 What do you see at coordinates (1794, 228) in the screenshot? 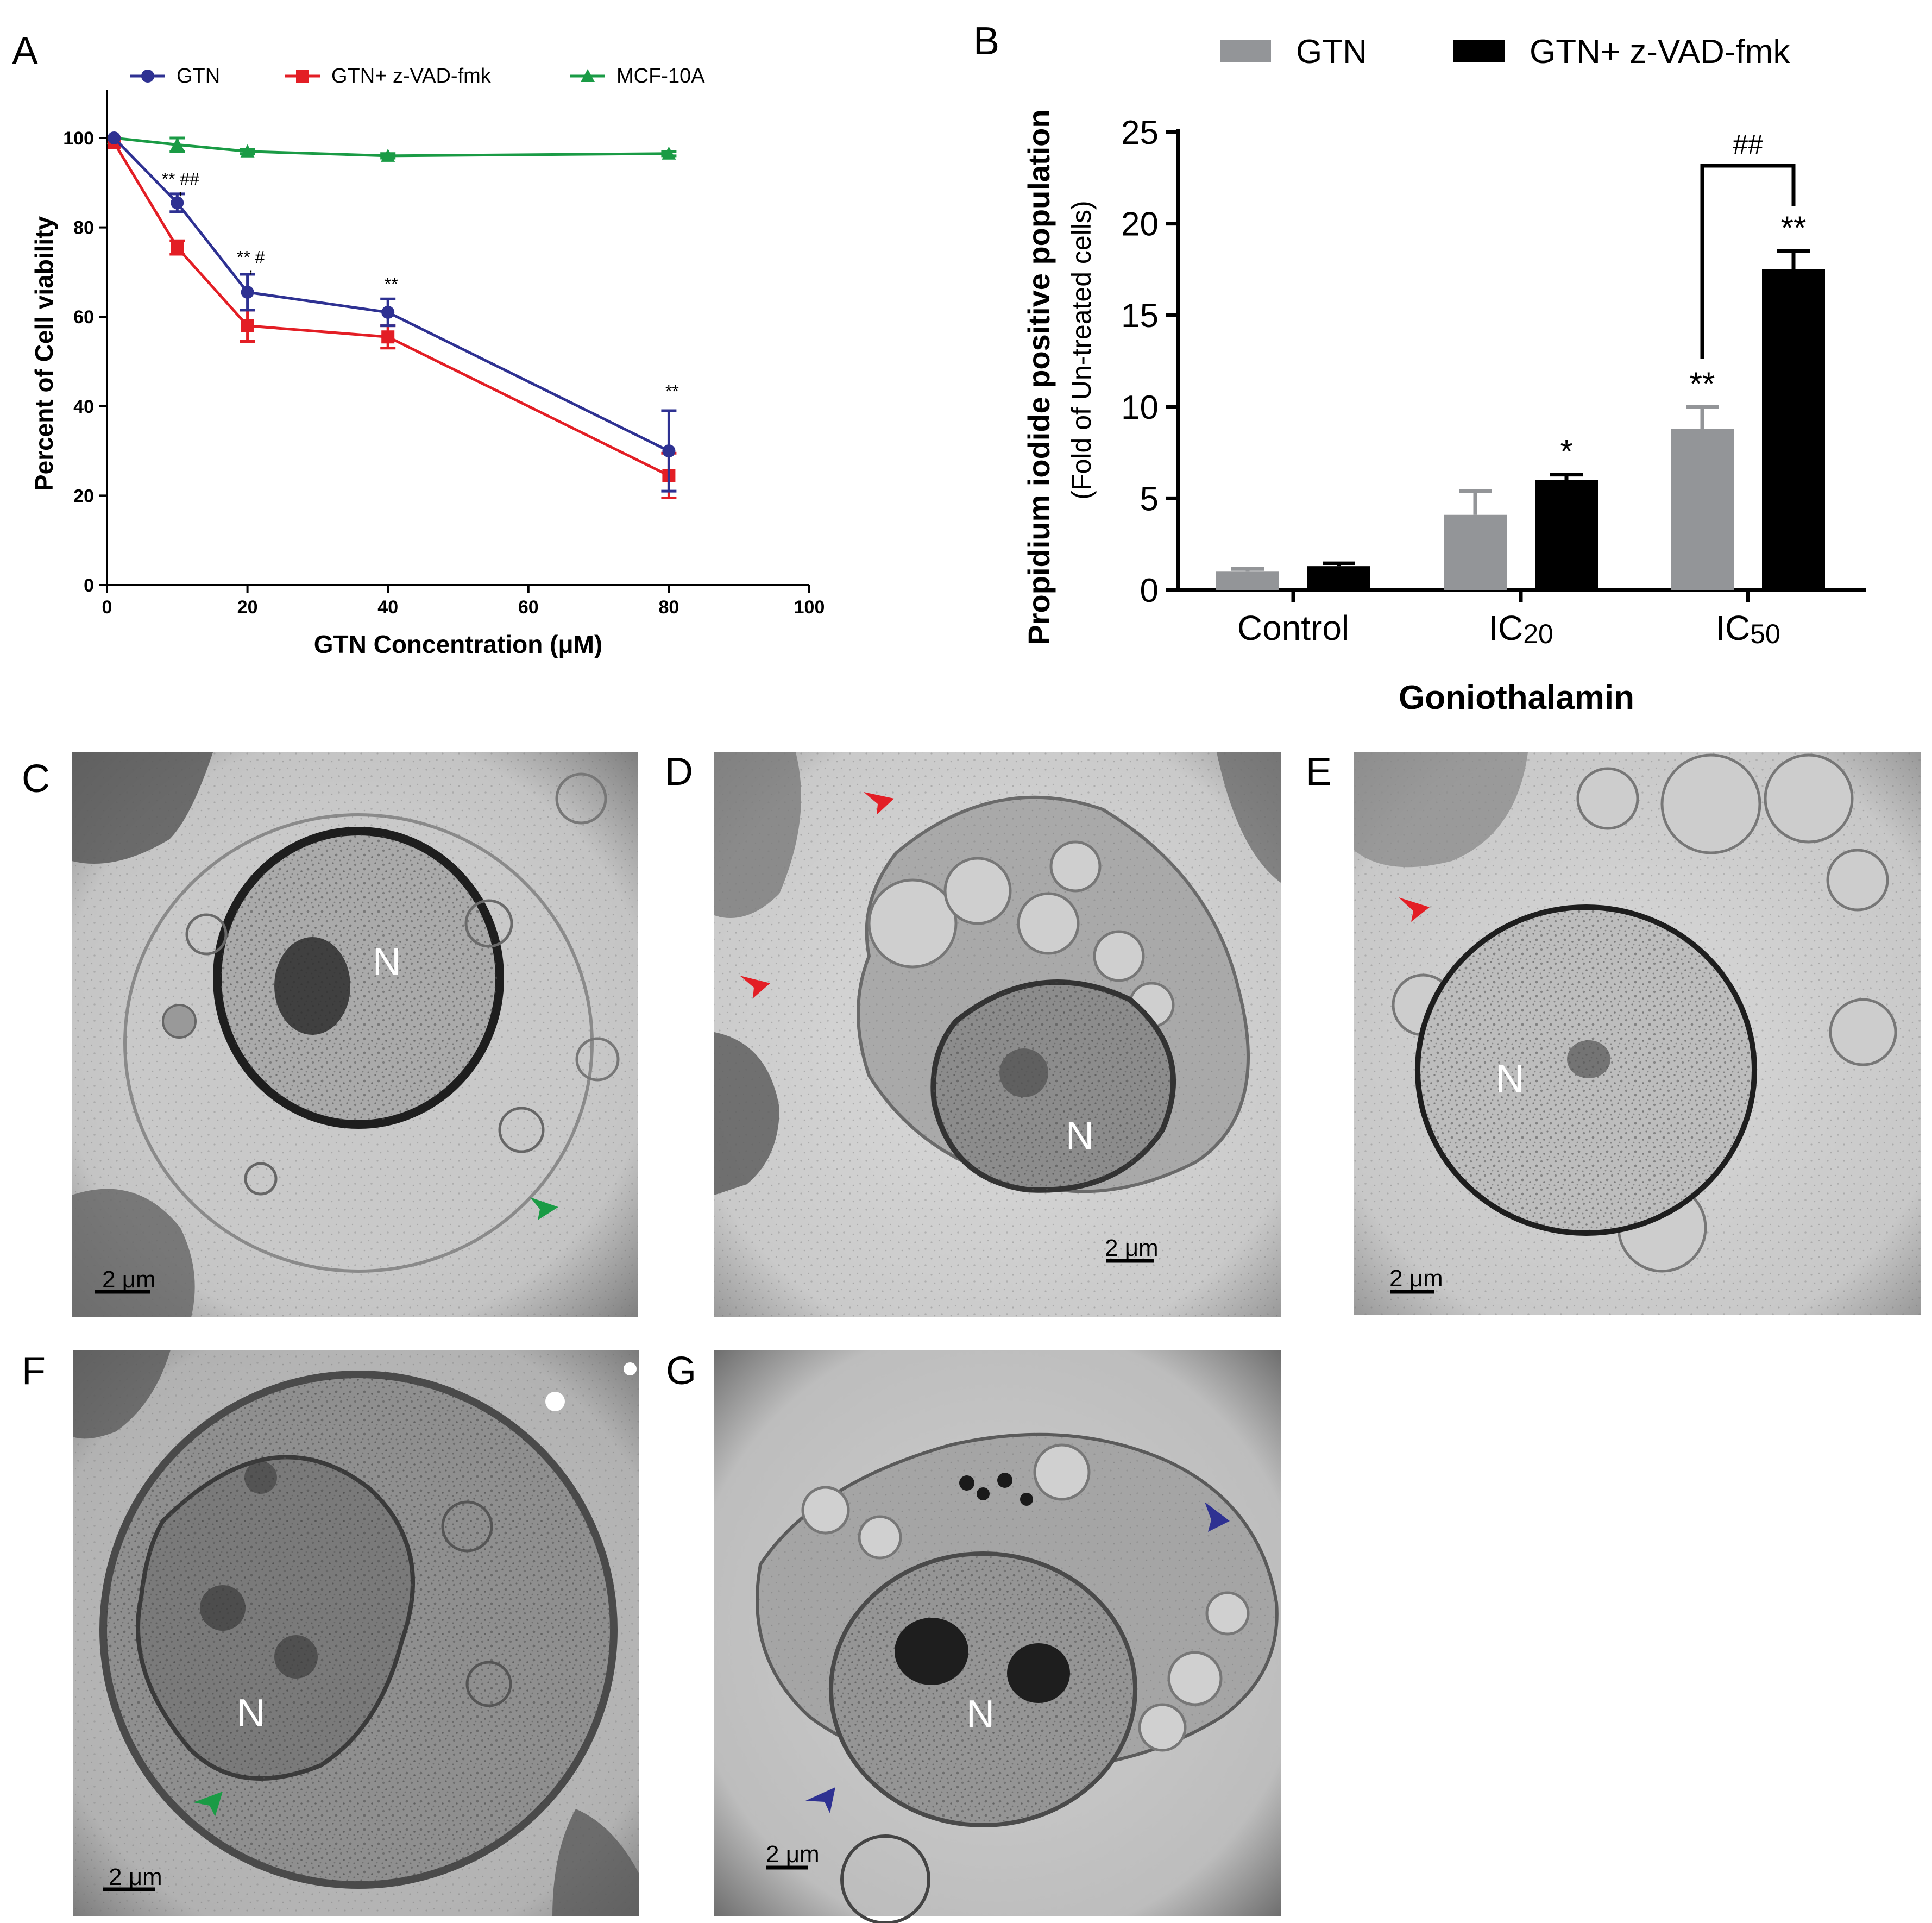
I see `annotation-b-2: **` at bounding box center [1794, 228].